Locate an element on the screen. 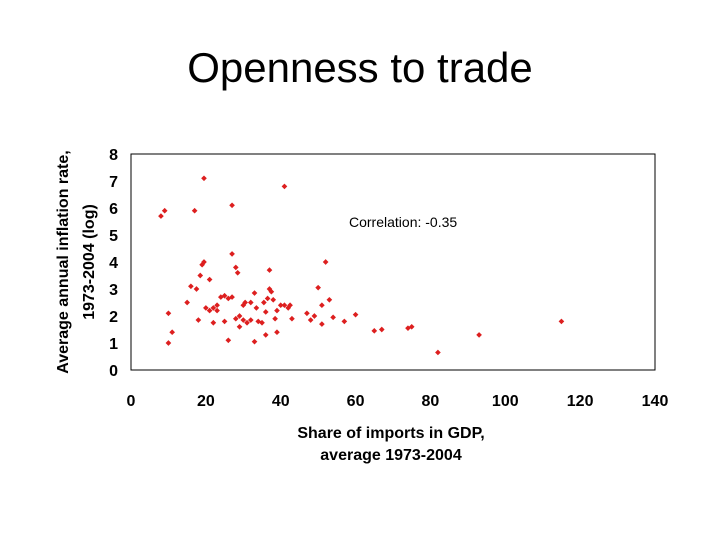 The height and width of the screenshot is (540, 720). y-tick-label: 6 is located at coordinates (113, 209).